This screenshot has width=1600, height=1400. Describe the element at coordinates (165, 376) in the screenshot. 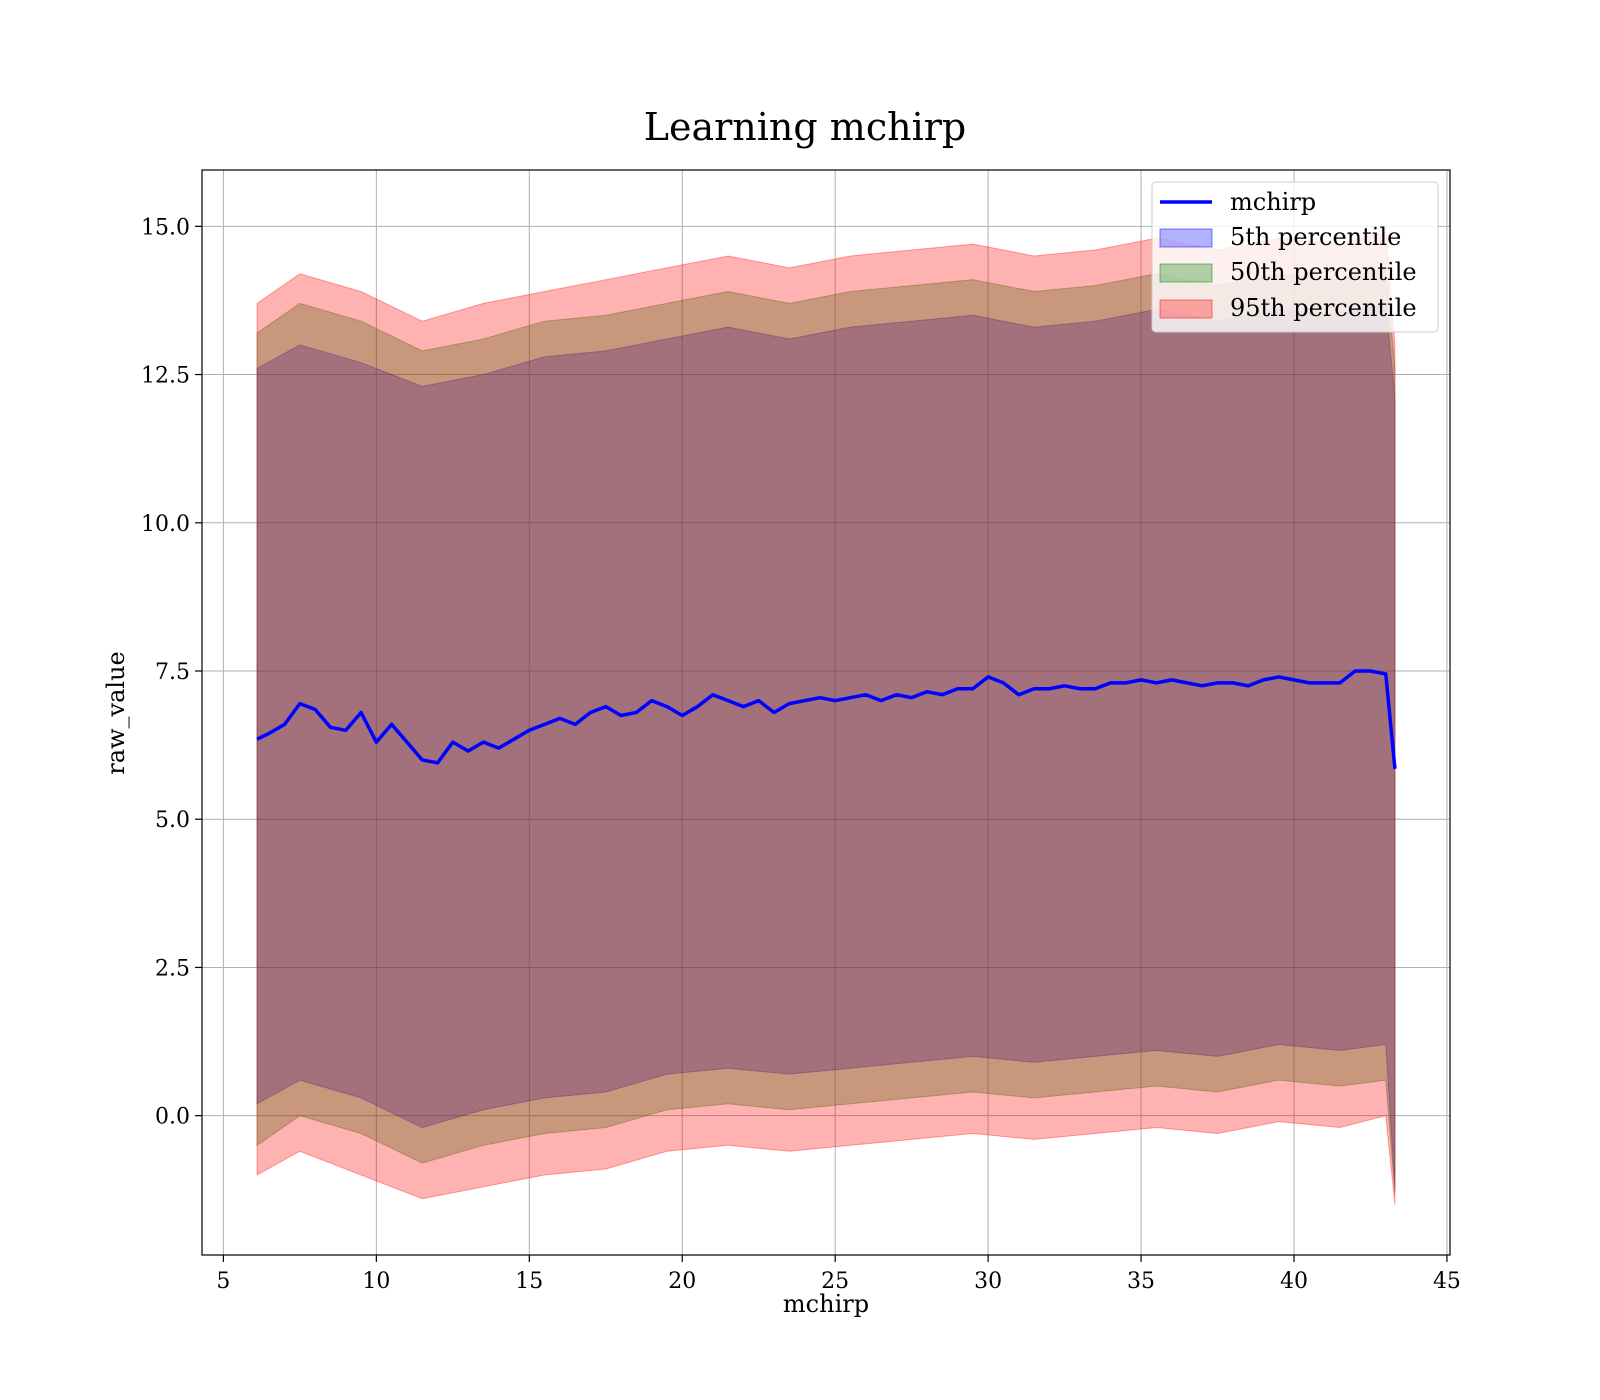

I see `y-tick-label: 12.5` at that location.